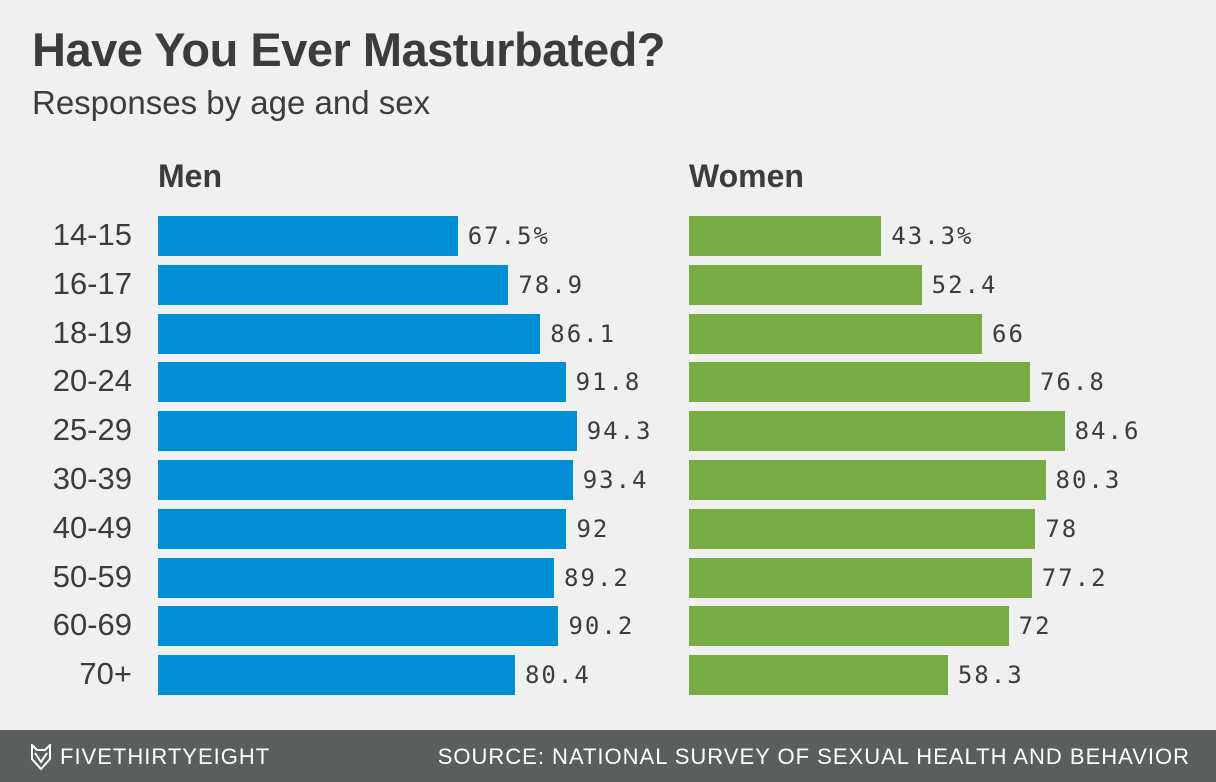 This screenshot has width=1216, height=782. I want to click on women-value-label: 78, so click(1062, 528).